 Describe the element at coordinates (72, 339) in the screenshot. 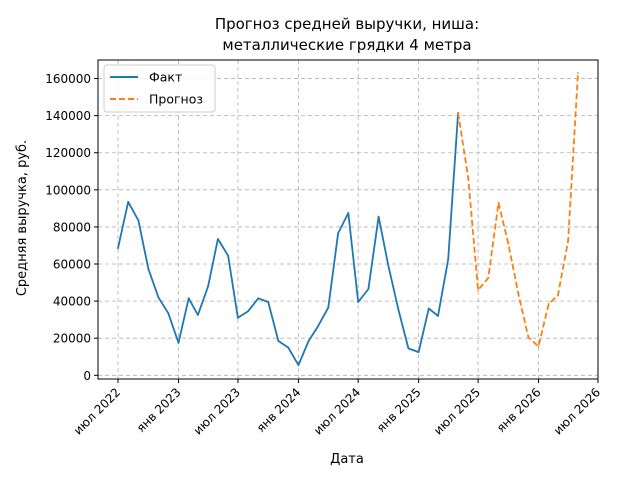

I see `y-tick-label: 20000` at that location.